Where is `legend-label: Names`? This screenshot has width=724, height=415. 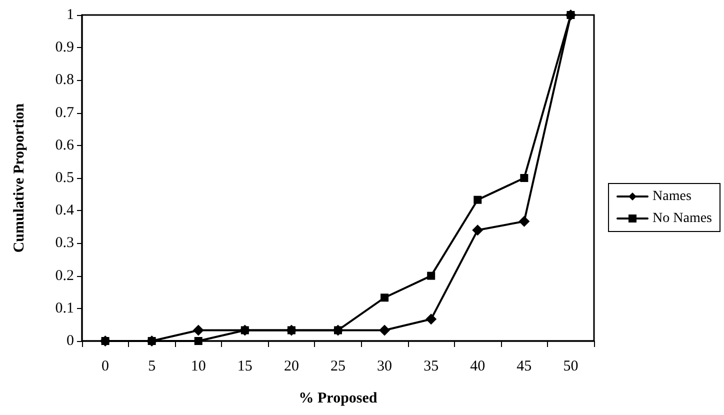 legend-label: Names is located at coordinates (672, 196).